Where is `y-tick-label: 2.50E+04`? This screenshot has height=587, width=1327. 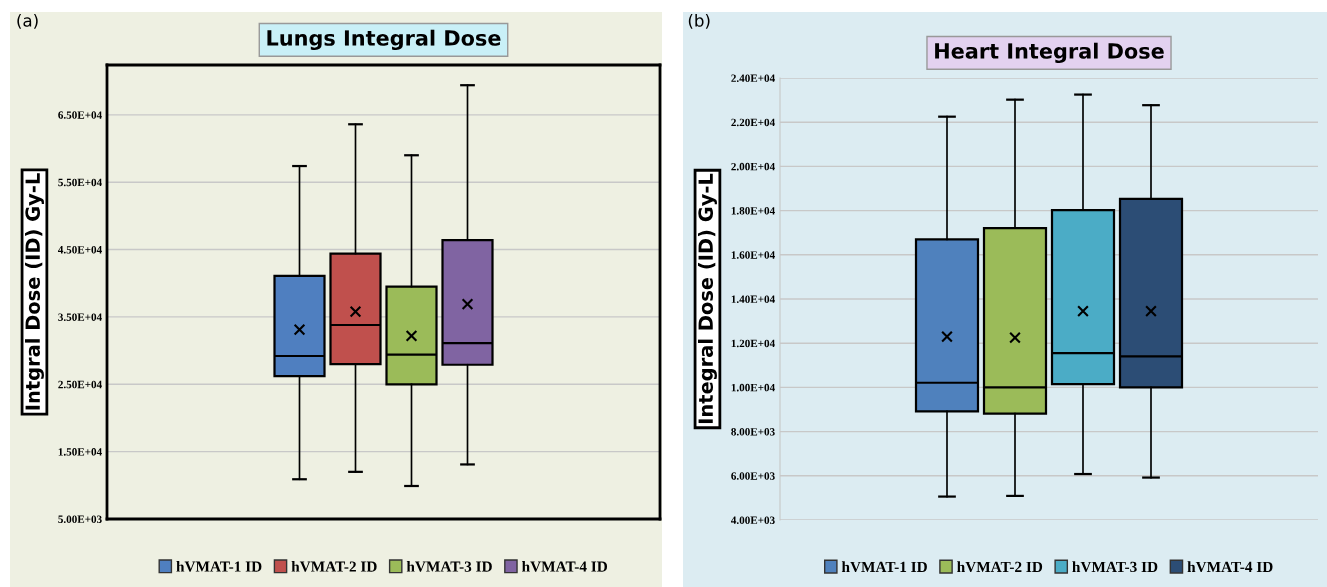 y-tick-label: 2.50E+04 is located at coordinates (80, 384).